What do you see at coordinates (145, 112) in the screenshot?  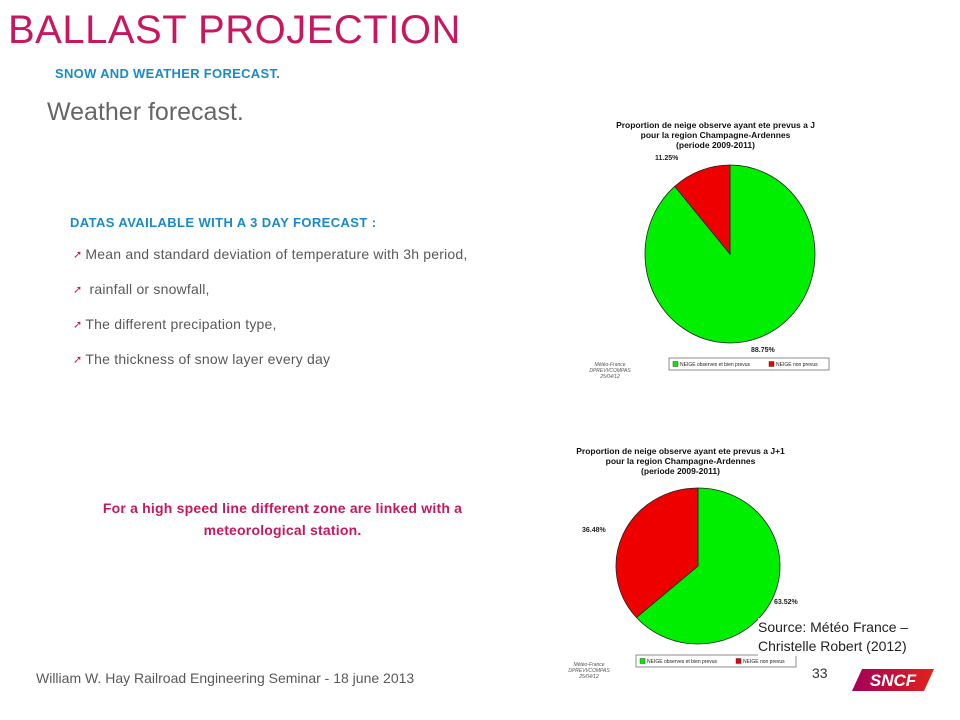 I see `section-heading: Weather forecast.` at bounding box center [145, 112].